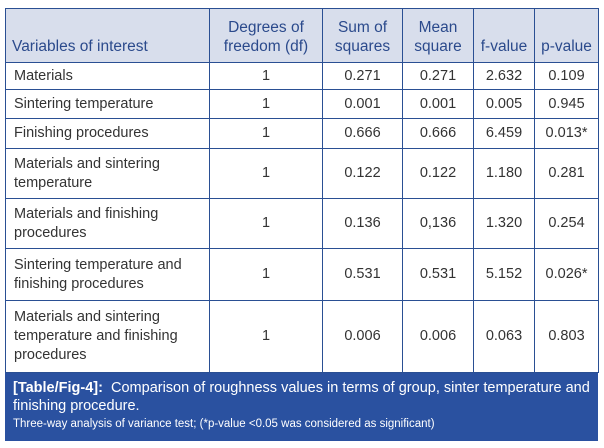  Describe the element at coordinates (362, 76) in the screenshot. I see `cell-sum-squares: 0.271` at that location.